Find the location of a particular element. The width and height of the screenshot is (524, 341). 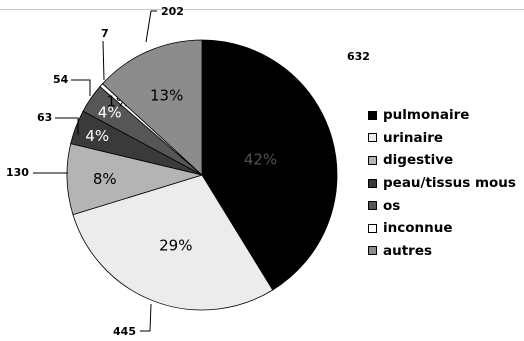

value-label: 445 is located at coordinates (124, 331).